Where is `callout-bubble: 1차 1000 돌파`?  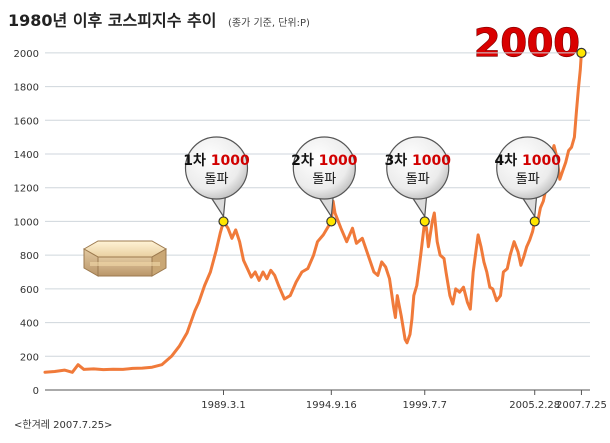 callout-bubble: 1차 1000 돌파 is located at coordinates (216, 177).